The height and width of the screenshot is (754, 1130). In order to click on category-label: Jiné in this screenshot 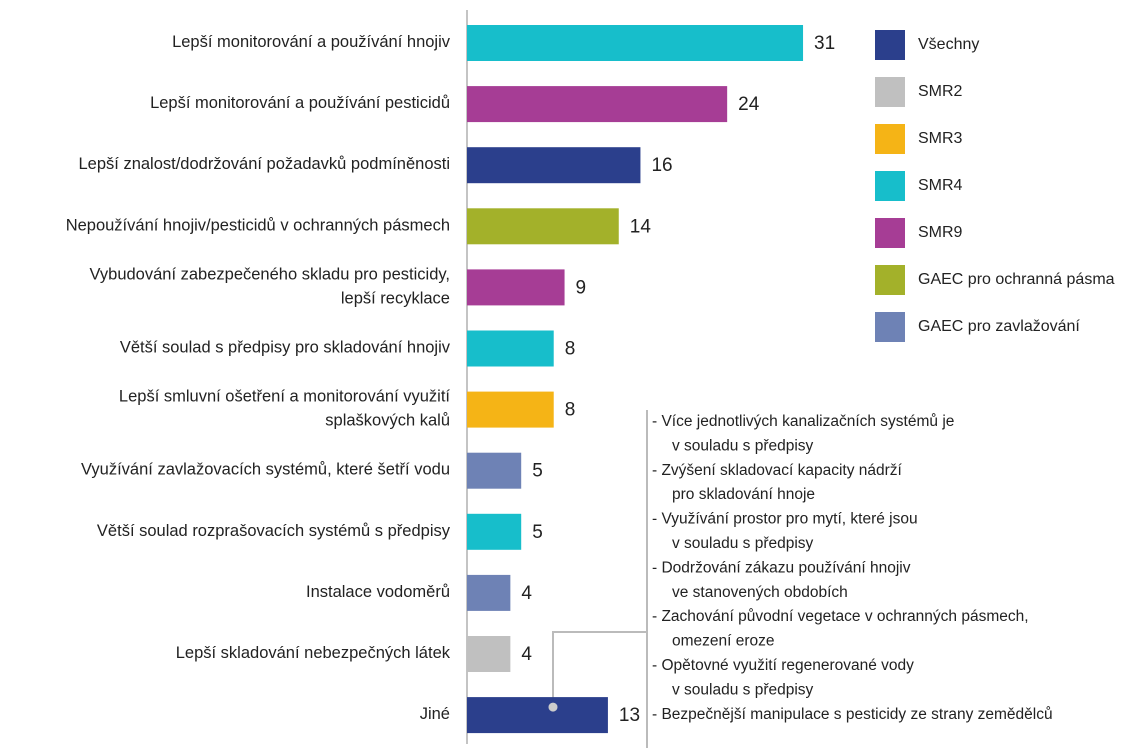, I will do `click(435, 714)`.